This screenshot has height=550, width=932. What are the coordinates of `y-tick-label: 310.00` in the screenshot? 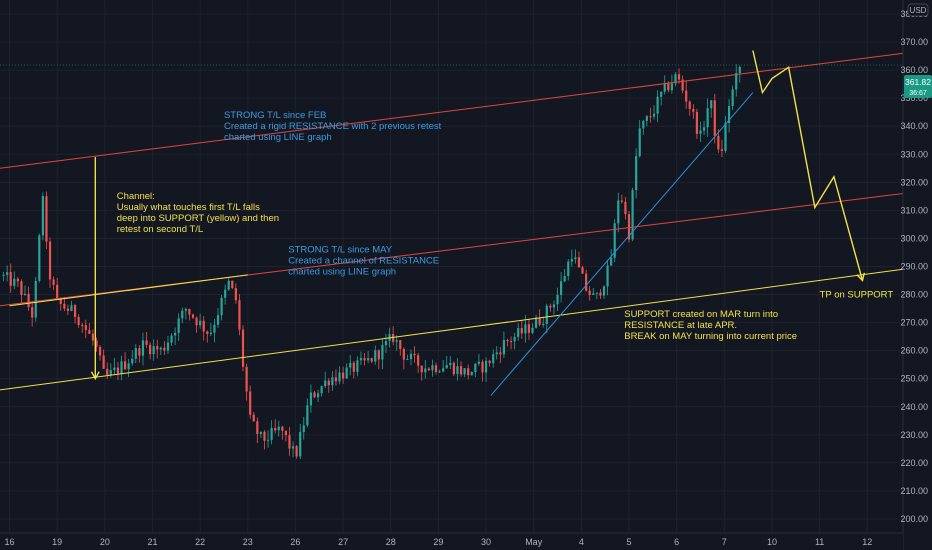 It's located at (914, 210).